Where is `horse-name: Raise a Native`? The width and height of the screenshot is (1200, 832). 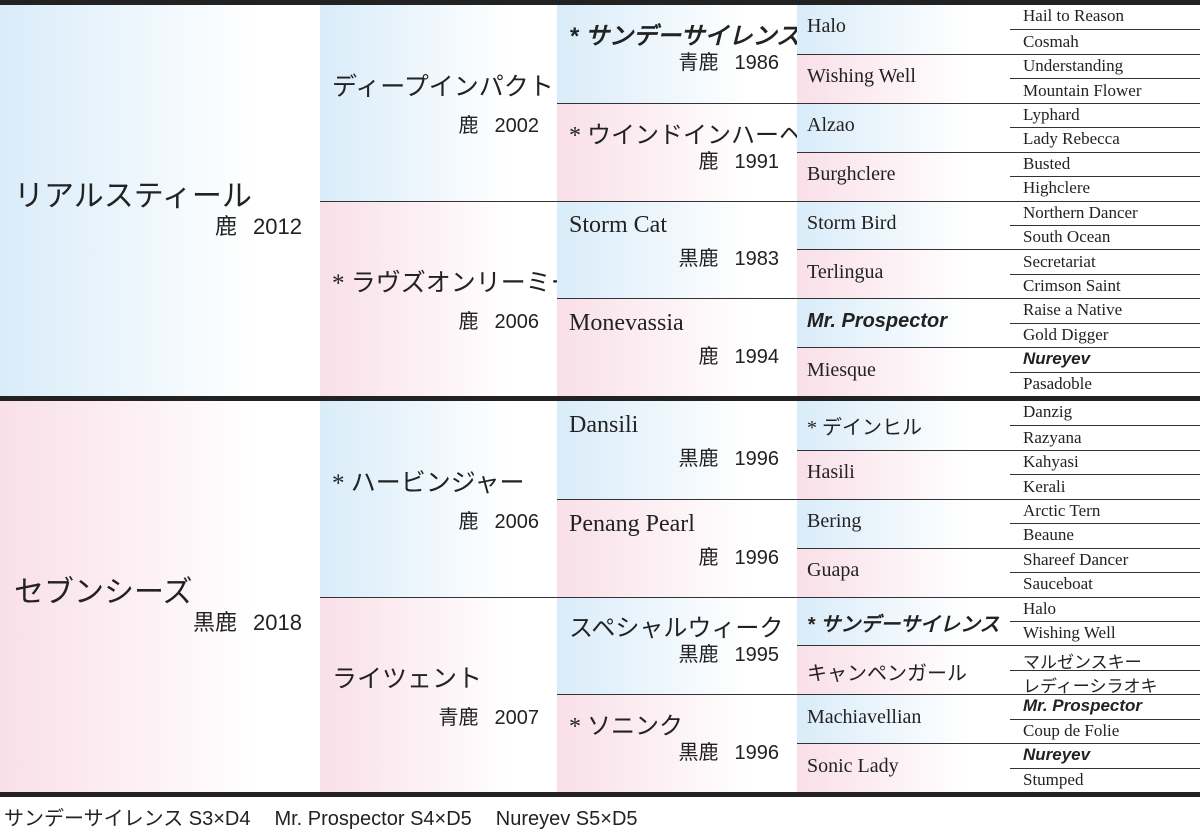 horse-name: Raise a Native is located at coordinates (1073, 310).